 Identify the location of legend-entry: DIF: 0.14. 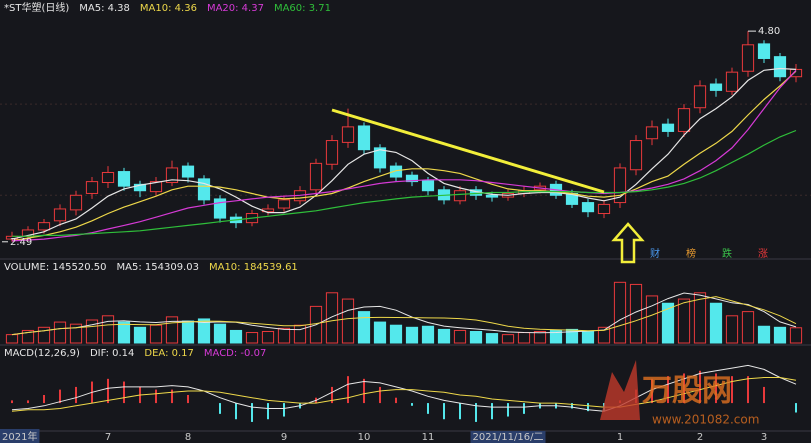
(112, 353).